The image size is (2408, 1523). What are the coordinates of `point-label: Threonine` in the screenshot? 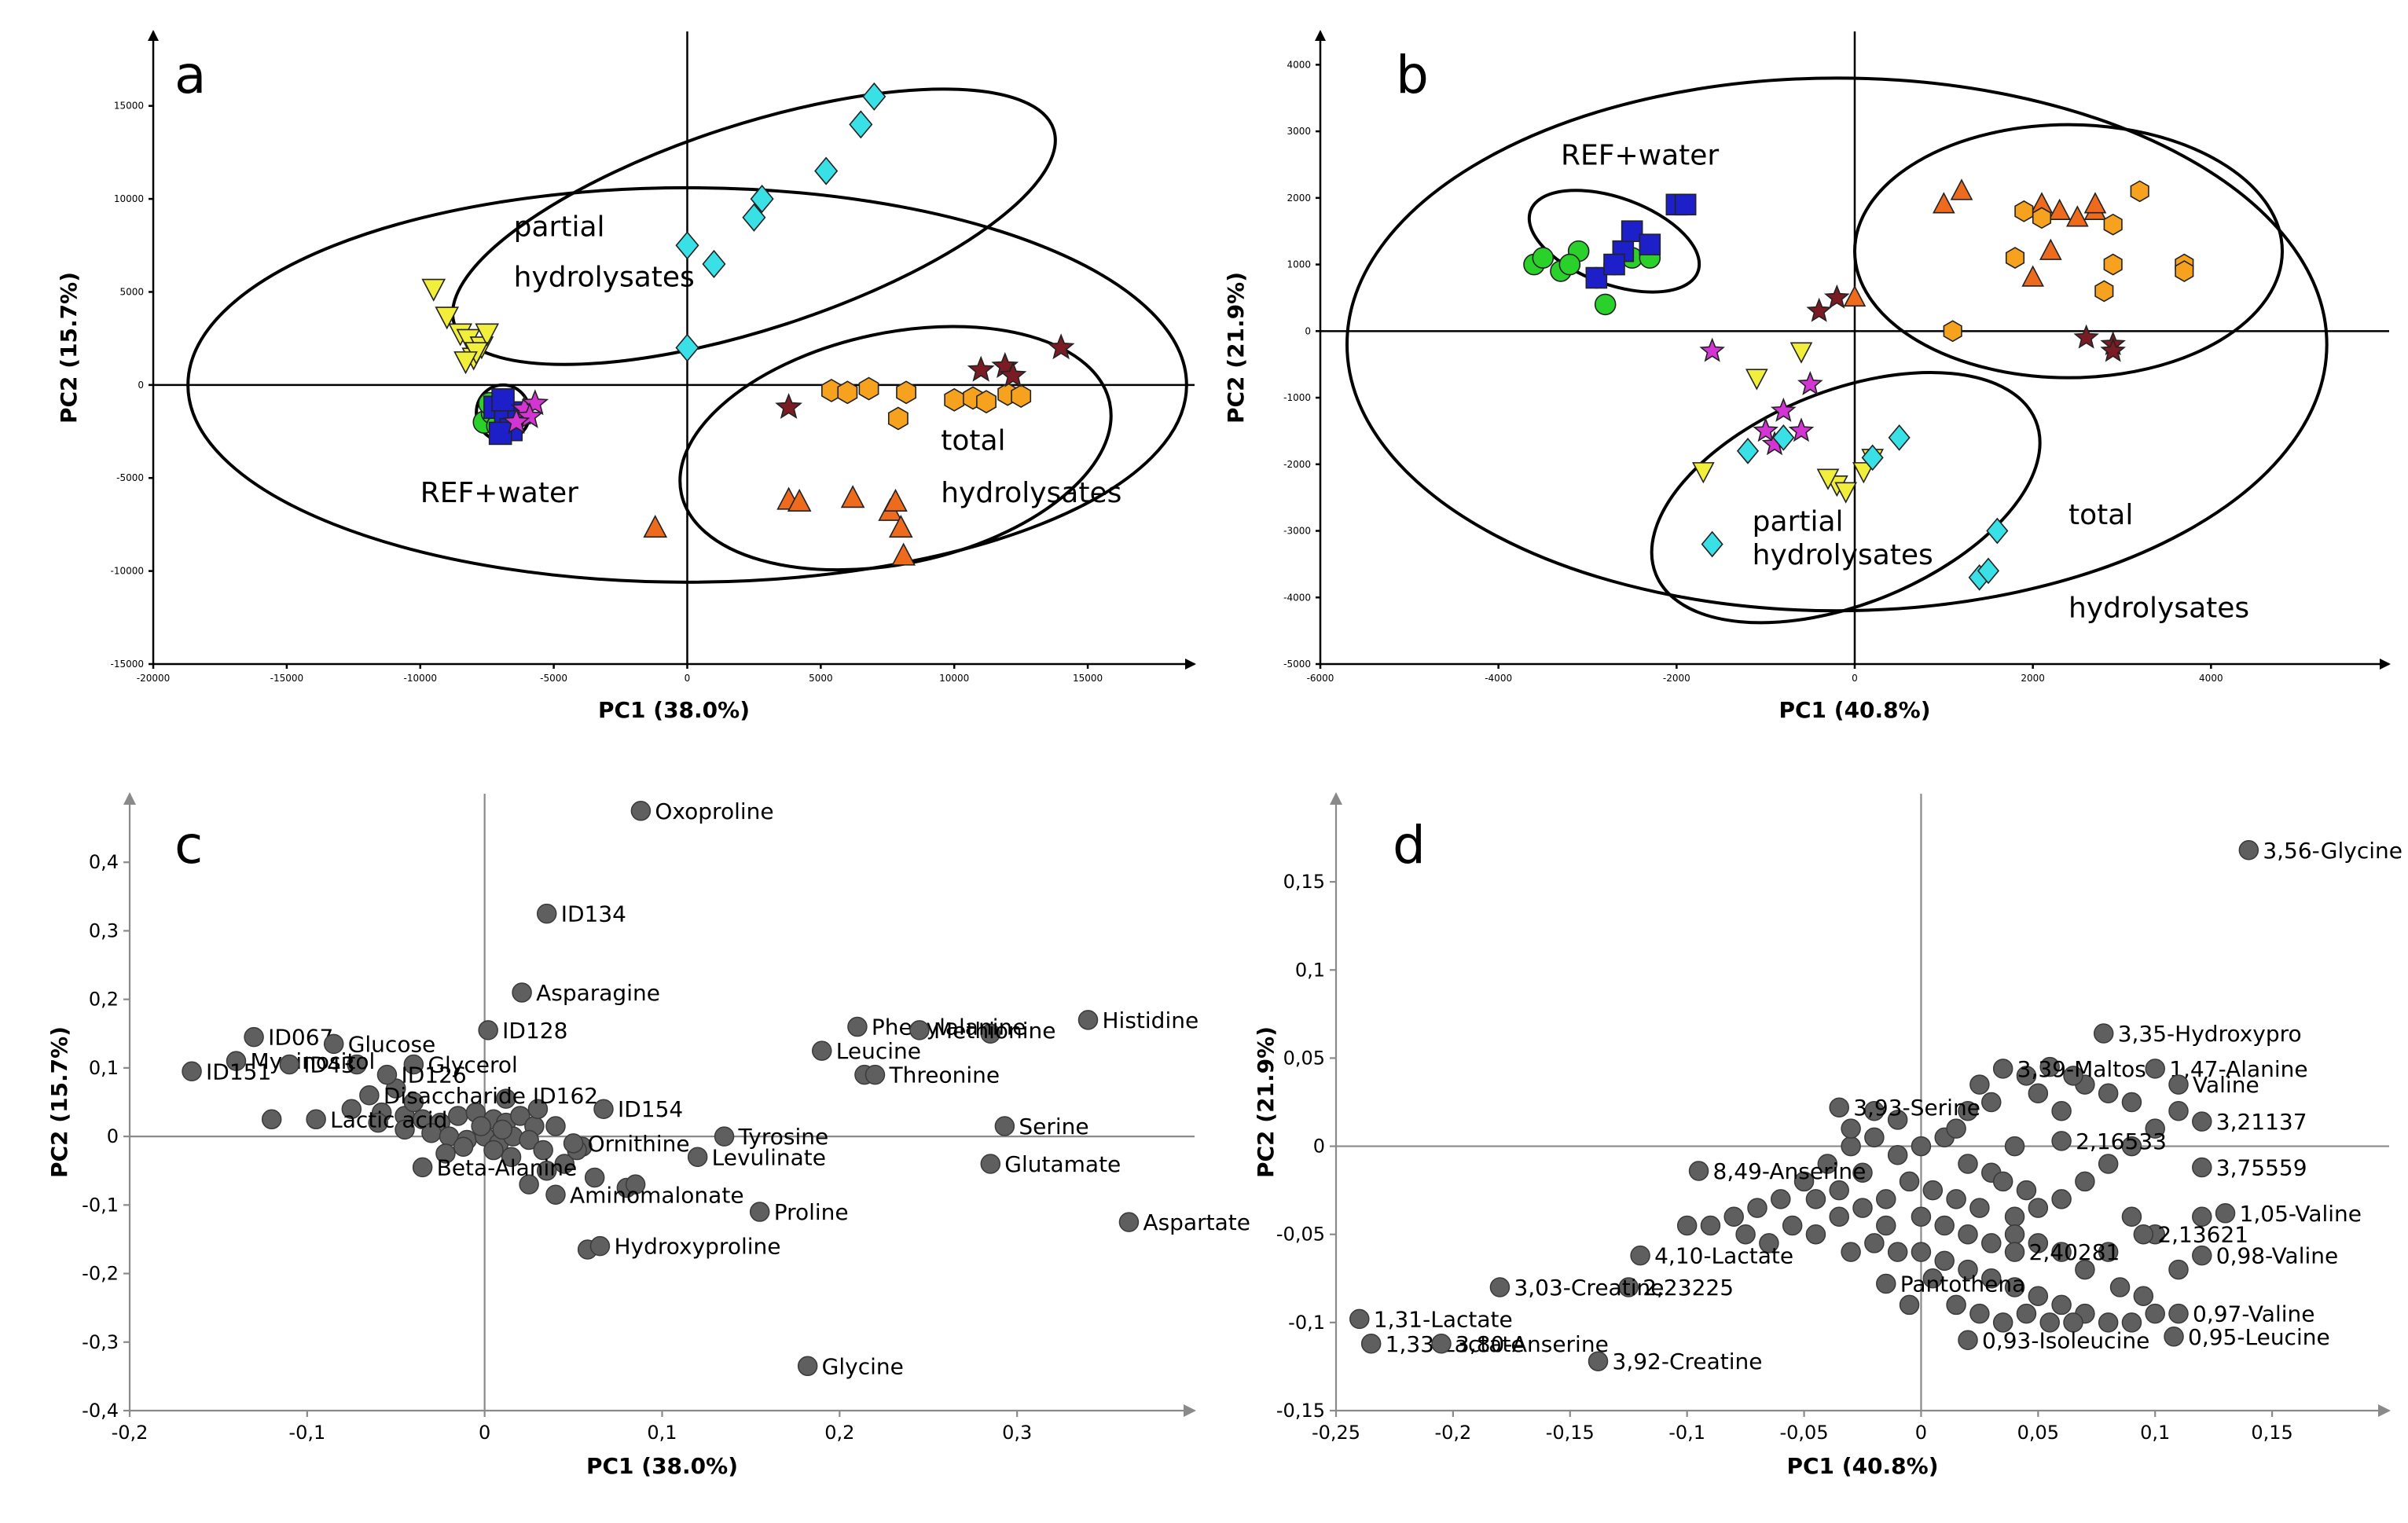 It's located at (944, 1075).